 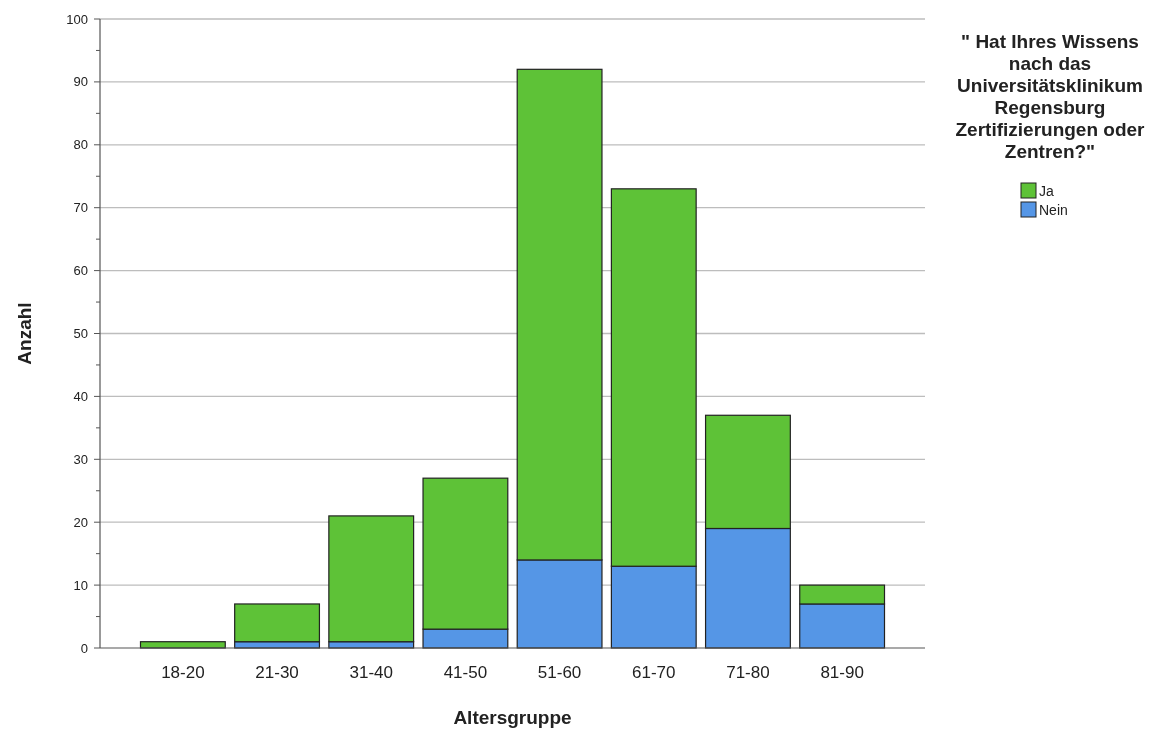 I want to click on y-tick-label: 90, so click(x=80, y=82).